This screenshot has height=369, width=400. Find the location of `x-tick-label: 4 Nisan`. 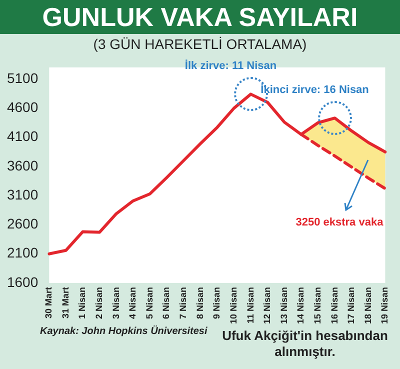

x-tick-label: 4 Nisan is located at coordinates (133, 302).